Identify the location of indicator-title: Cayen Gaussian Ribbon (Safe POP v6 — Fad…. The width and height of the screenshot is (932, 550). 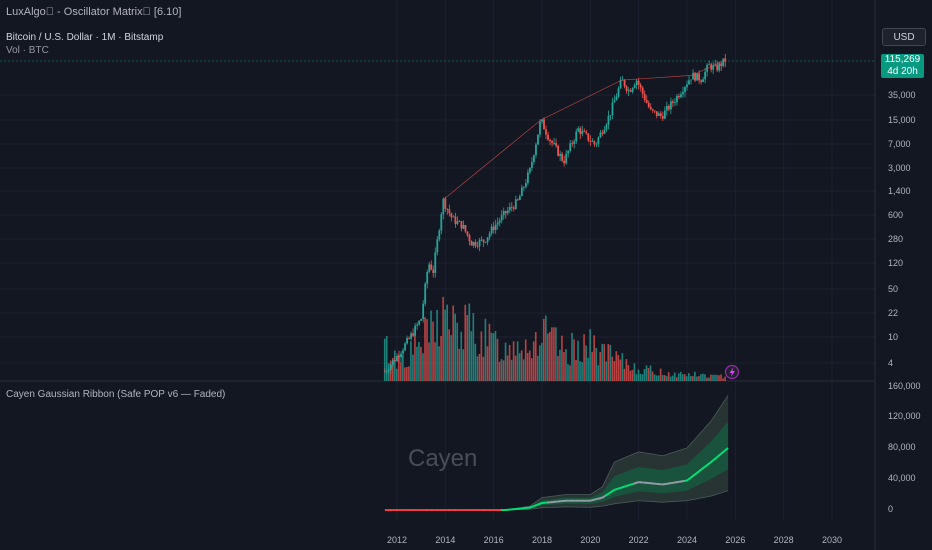
(116, 394).